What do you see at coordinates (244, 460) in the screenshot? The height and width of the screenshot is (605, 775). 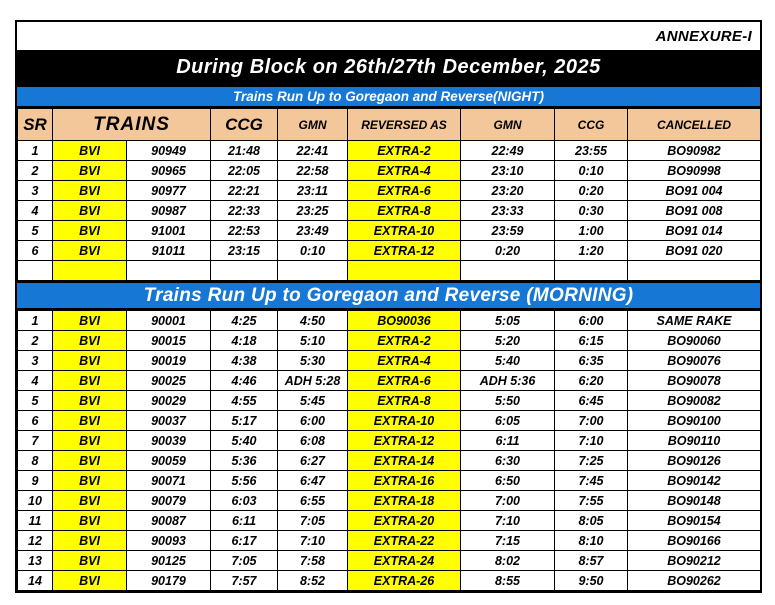 I see `cell-ccg-time: 5:36` at bounding box center [244, 460].